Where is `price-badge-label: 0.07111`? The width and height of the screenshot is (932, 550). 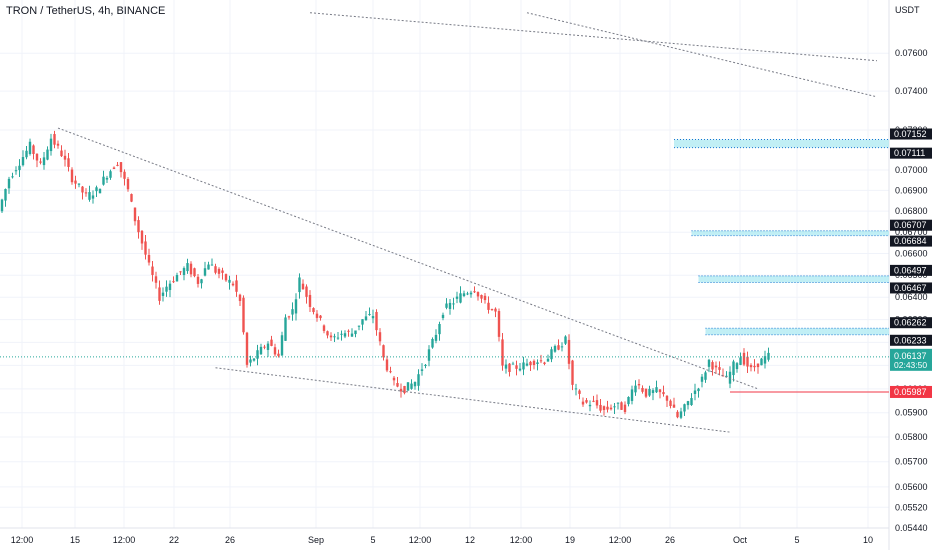 price-badge-label: 0.07111 is located at coordinates (909, 153).